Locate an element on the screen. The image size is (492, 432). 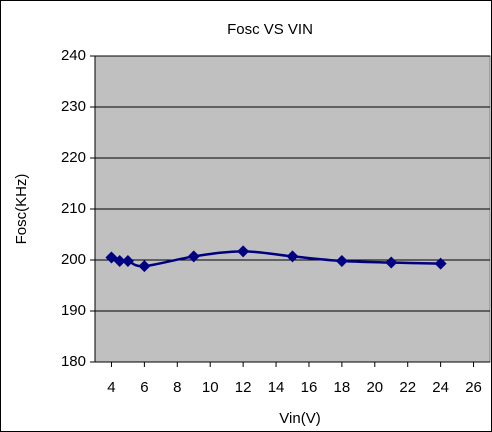
x-tick-label: 16 is located at coordinates (309, 387).